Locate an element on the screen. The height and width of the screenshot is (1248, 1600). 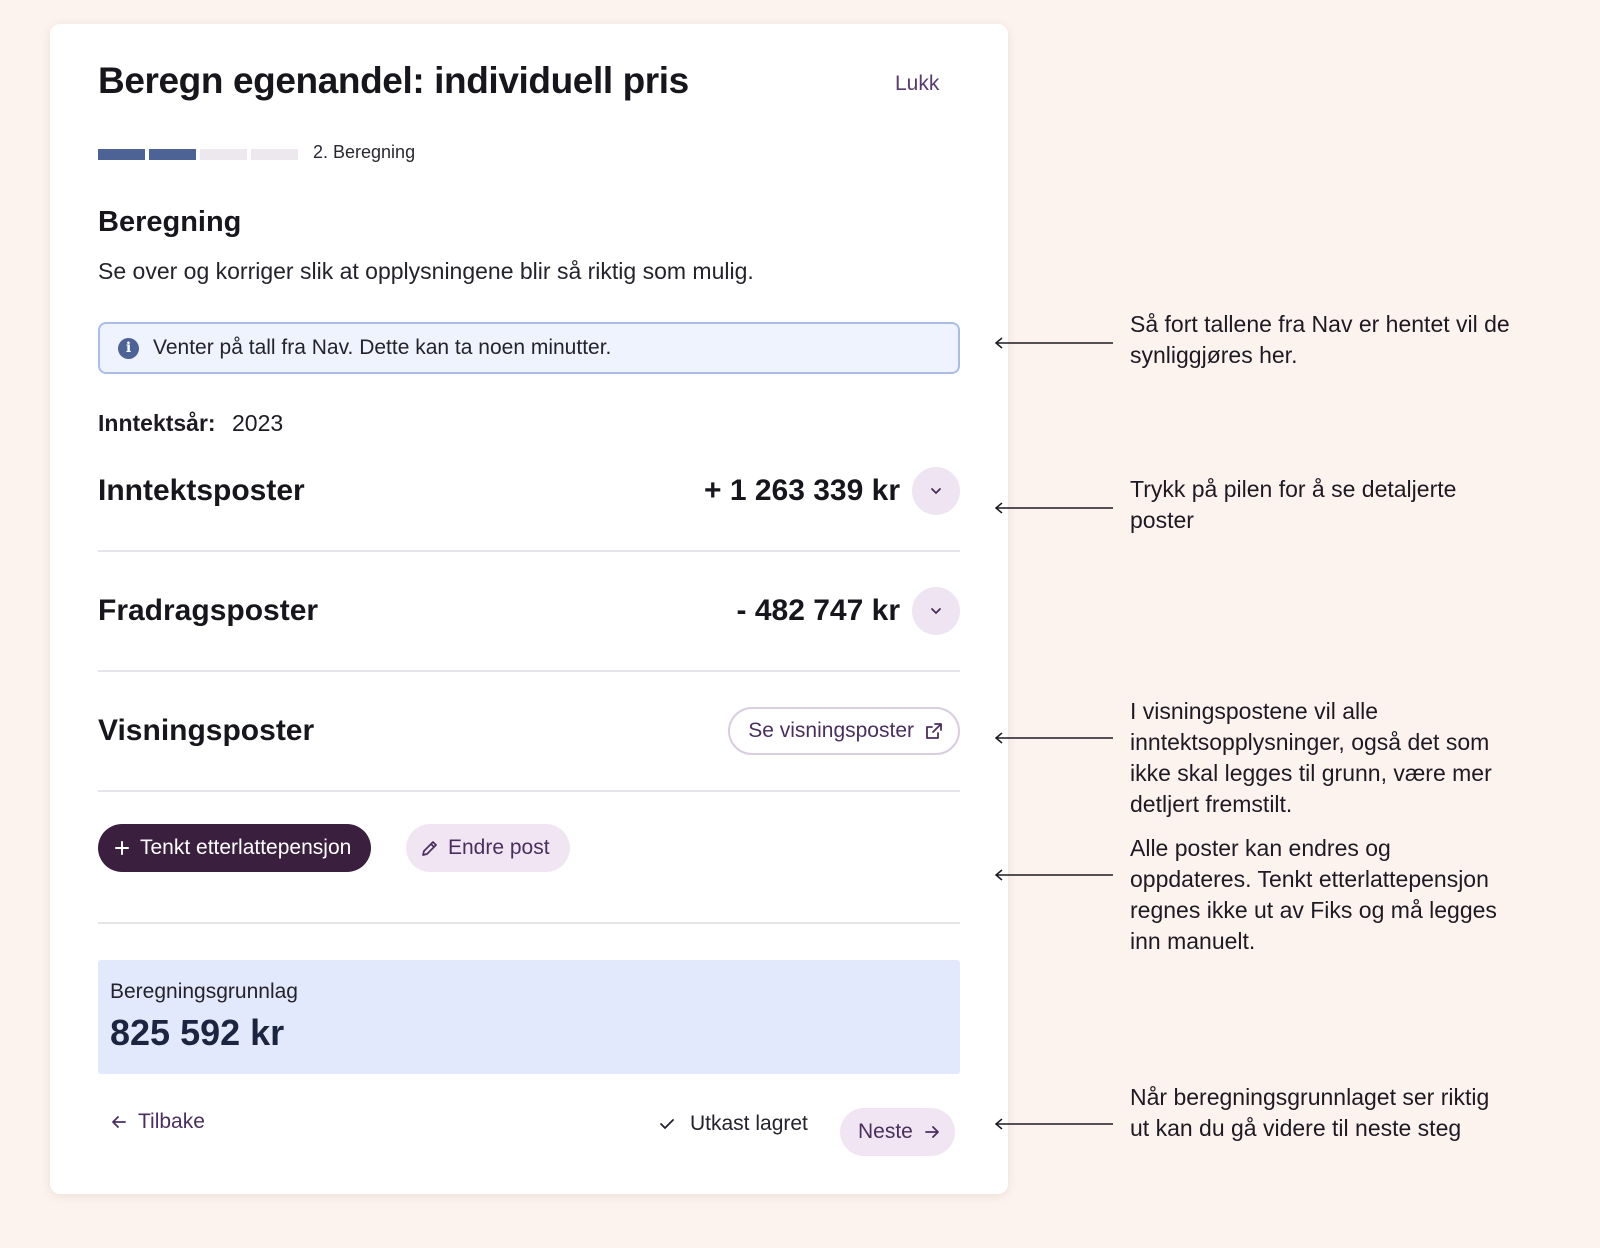
draft-saved-status: Utkast lagret is located at coordinates (733, 1124).